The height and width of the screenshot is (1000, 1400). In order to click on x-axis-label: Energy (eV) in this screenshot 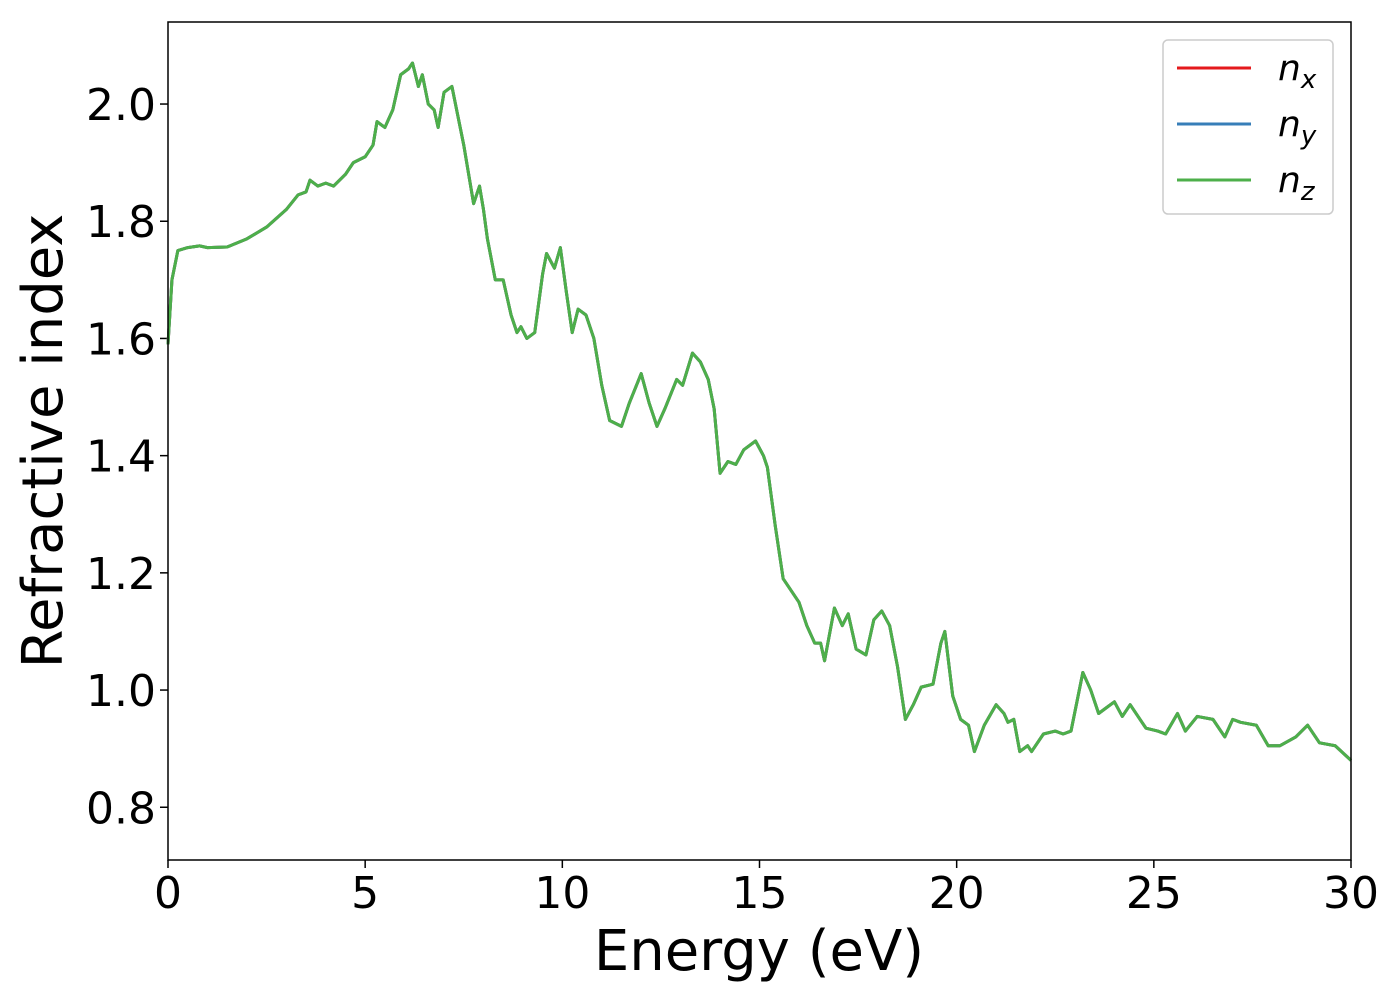, I will do `click(759, 951)`.